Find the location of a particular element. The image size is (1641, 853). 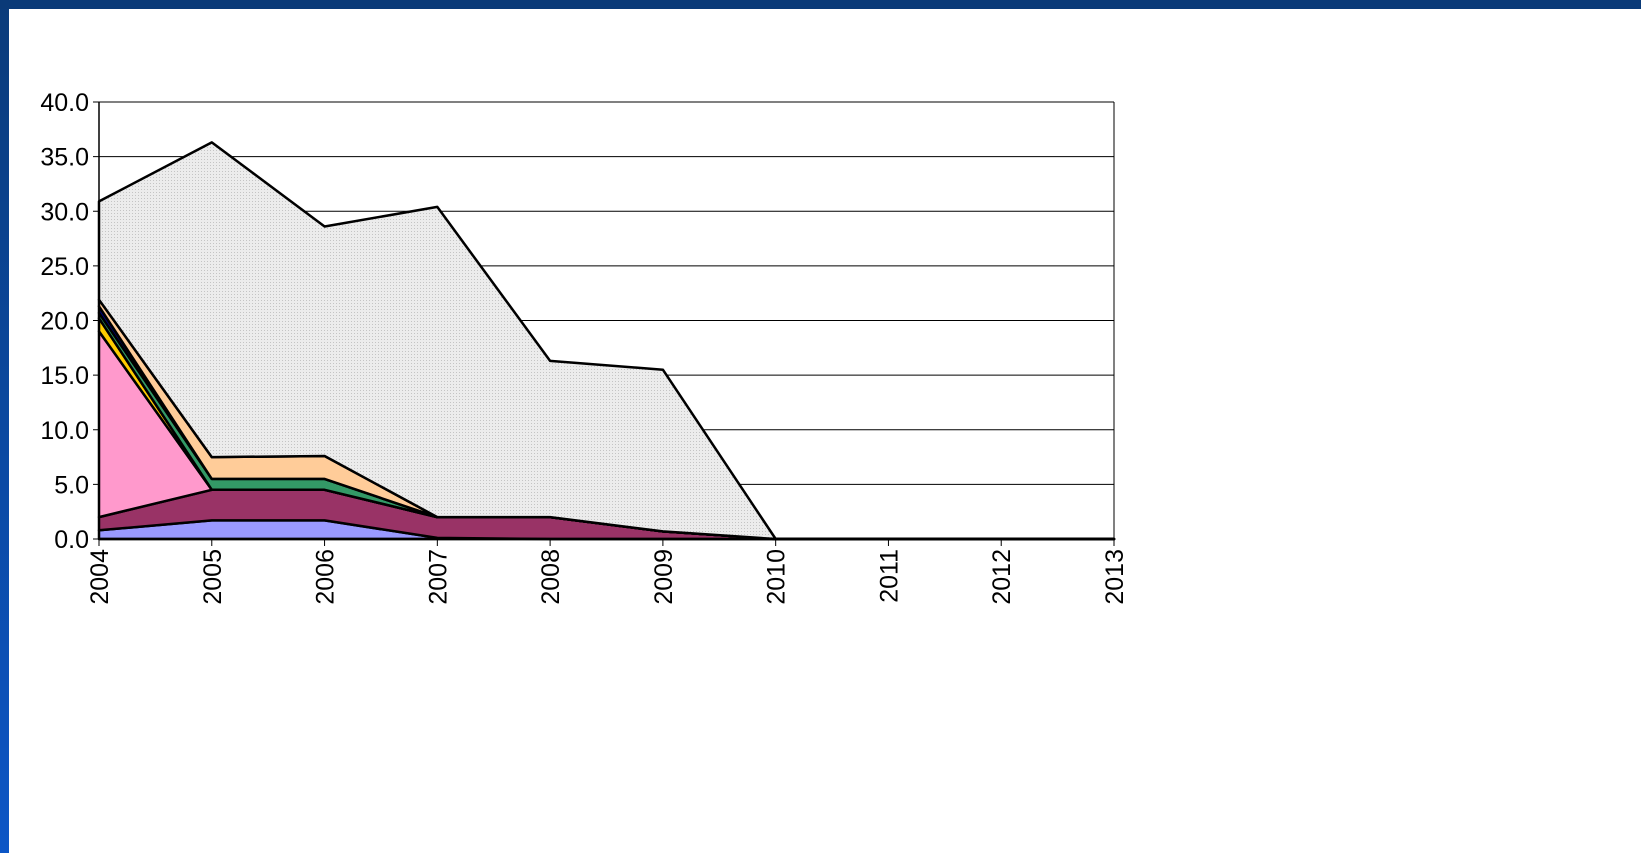

y-tick-labels: 0.0 5.0 10.0 15.0 20.0 25.0 30.0 35.0 40.0 is located at coordinates (69, 321).